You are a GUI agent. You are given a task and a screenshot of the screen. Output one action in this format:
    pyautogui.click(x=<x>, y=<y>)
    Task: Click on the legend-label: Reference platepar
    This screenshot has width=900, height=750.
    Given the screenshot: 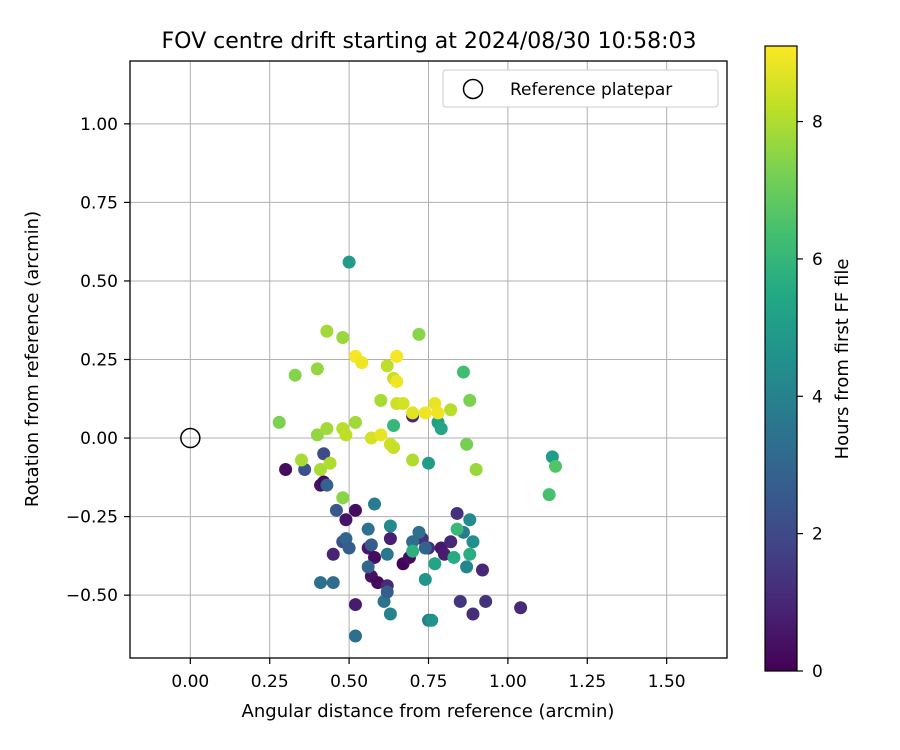 What is the action you would take?
    pyautogui.click(x=591, y=90)
    